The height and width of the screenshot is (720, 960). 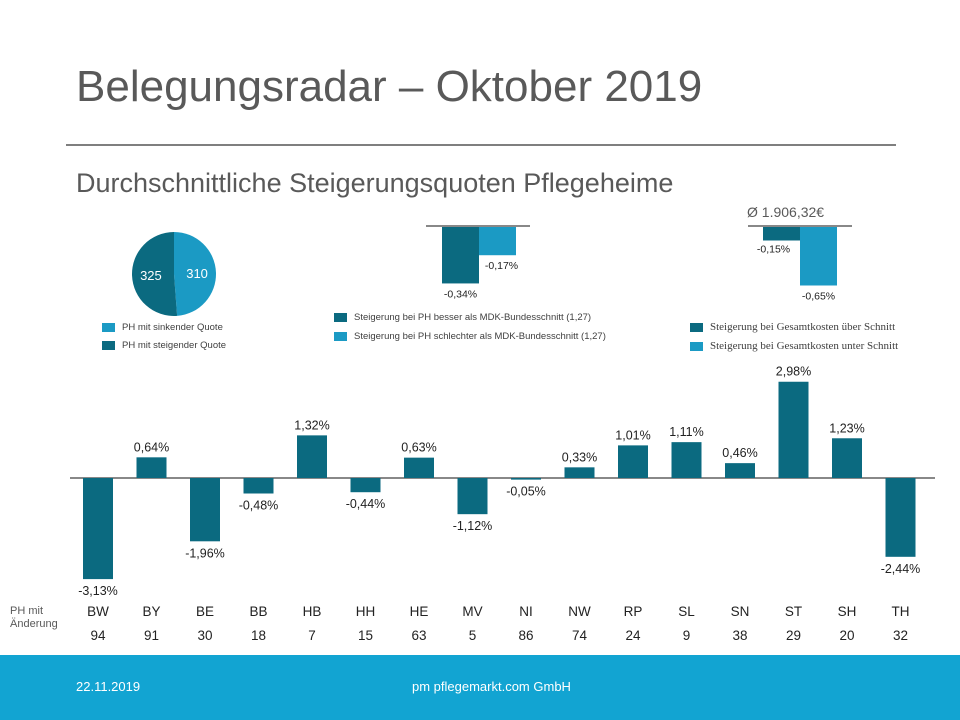 What do you see at coordinates (259, 506) in the screenshot?
I see `bar-value-label: -0,48%` at bounding box center [259, 506].